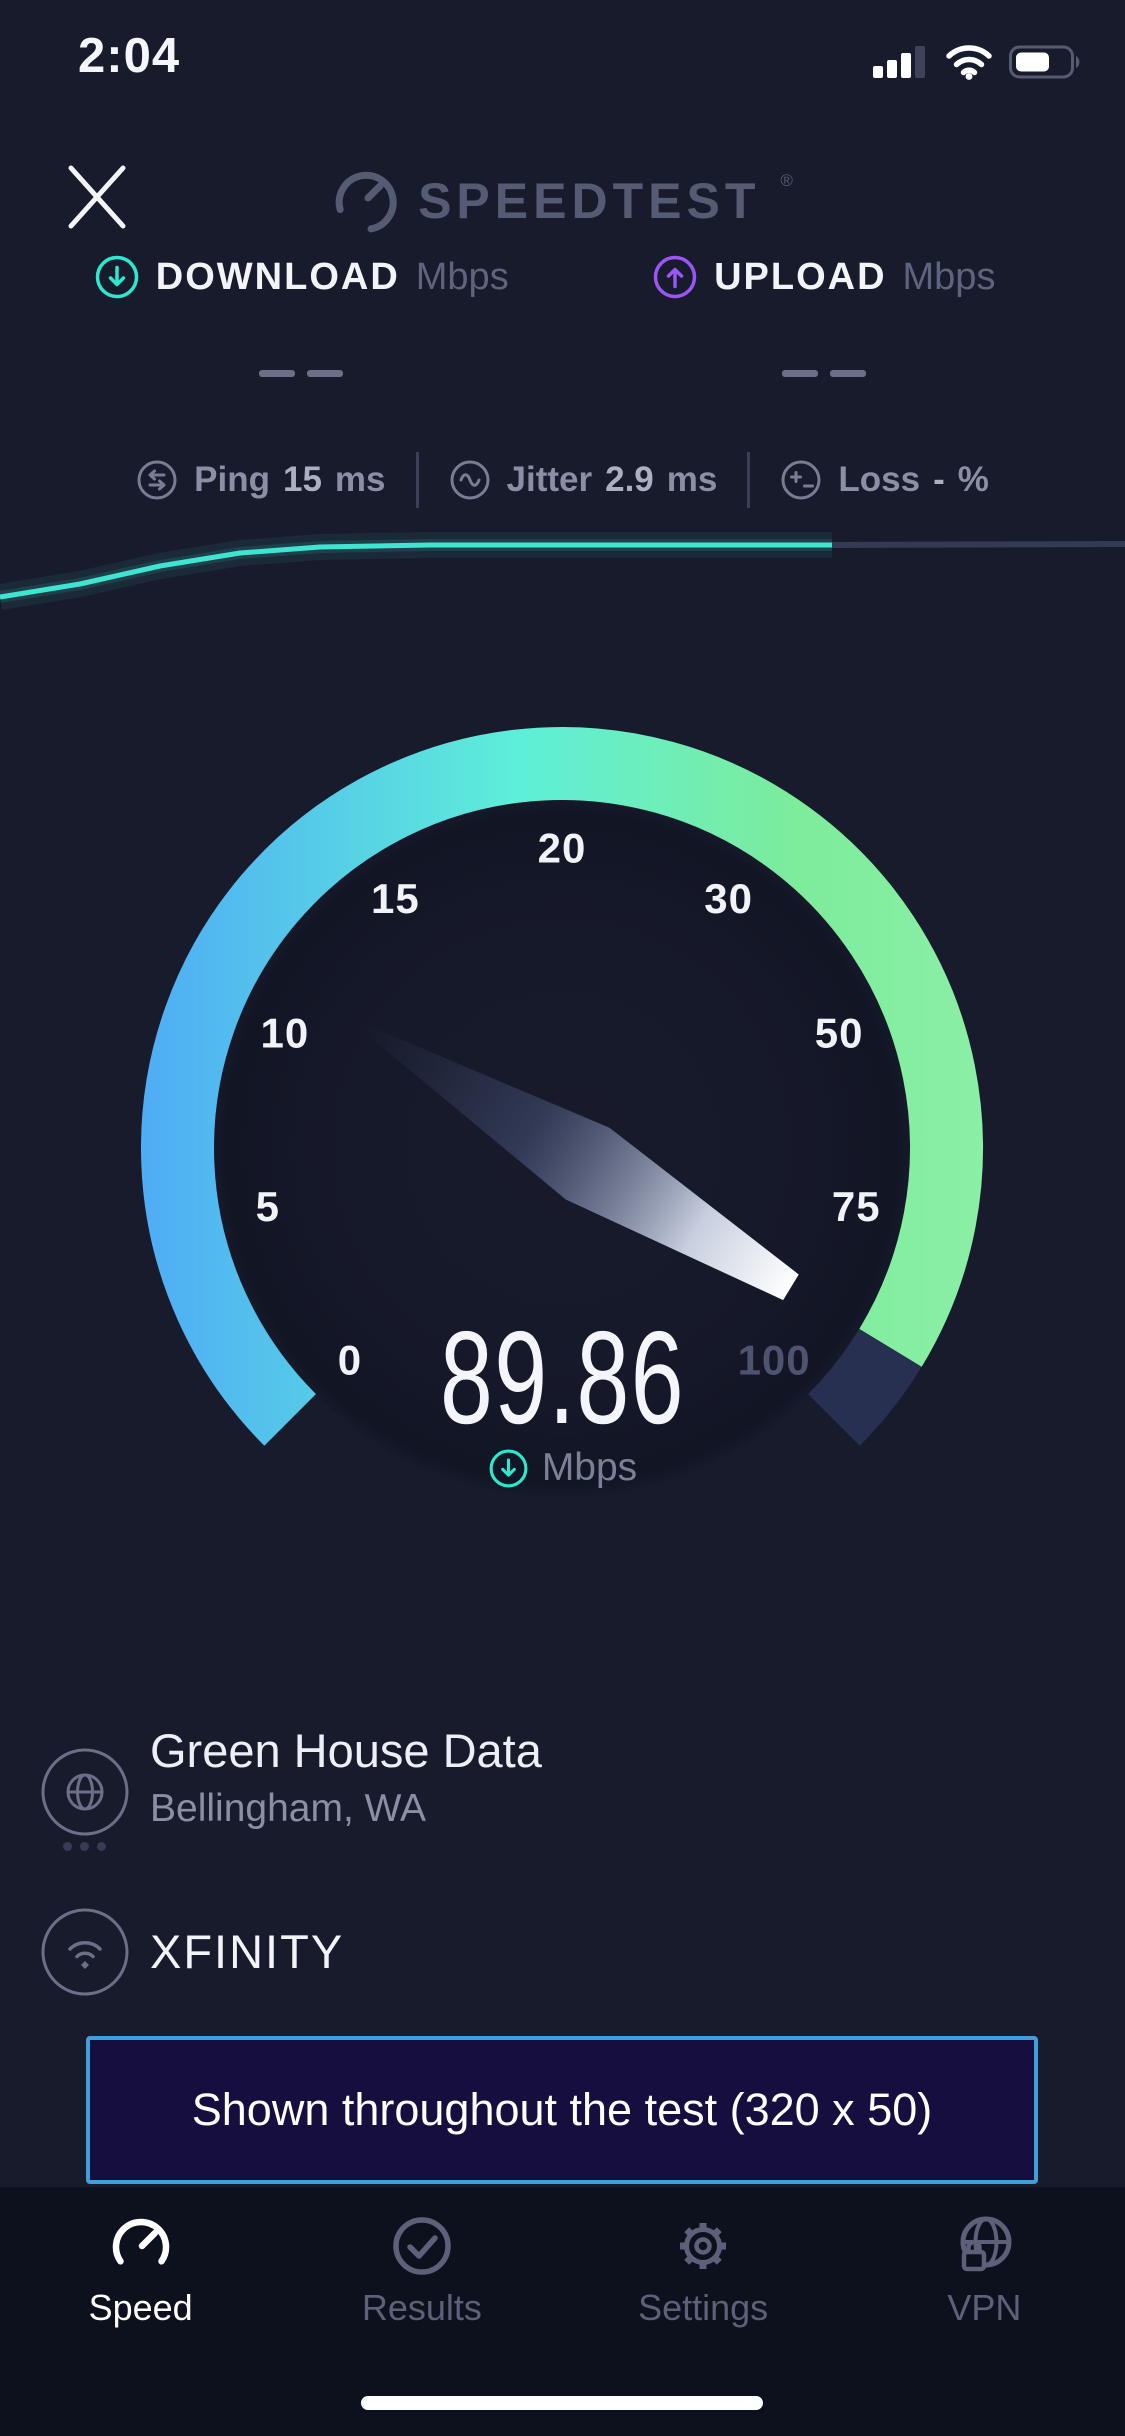  What do you see at coordinates (232, 479) in the screenshot?
I see `ping-label: Ping` at bounding box center [232, 479].